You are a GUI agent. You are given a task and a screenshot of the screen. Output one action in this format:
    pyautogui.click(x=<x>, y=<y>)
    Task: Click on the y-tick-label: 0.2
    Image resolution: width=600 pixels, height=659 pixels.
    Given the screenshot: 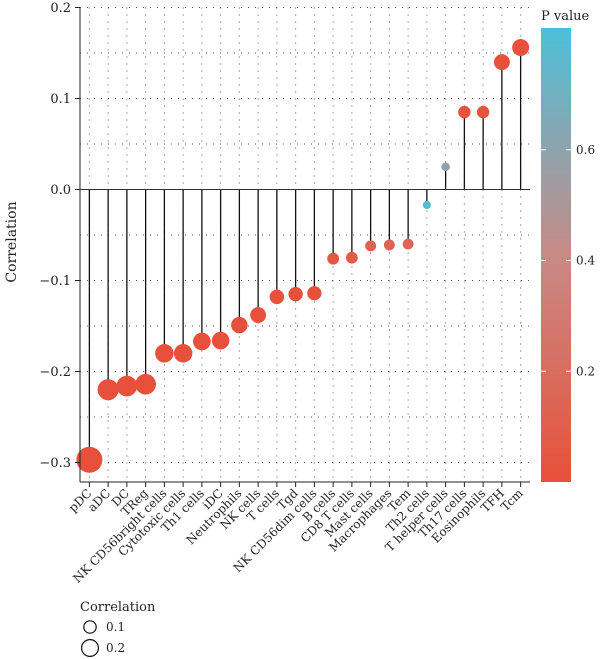 What is the action you would take?
    pyautogui.click(x=60, y=8)
    